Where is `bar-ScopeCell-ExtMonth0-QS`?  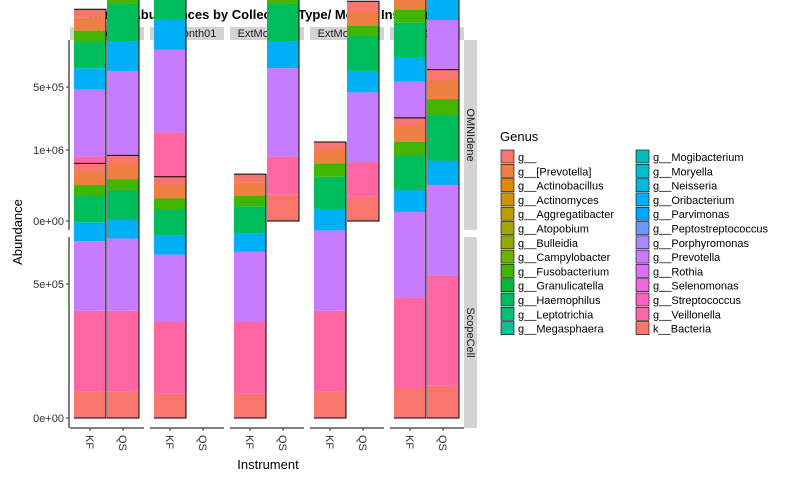 bar-ScopeCell-ExtMonth0-QS is located at coordinates (123, 286).